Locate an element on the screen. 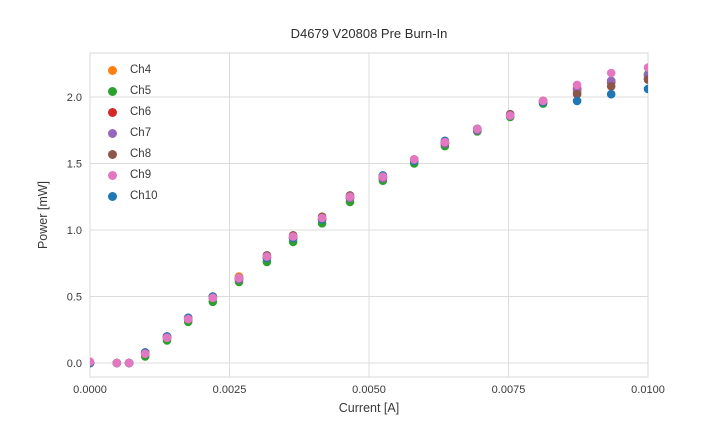  legend-label-ch7: Ch7 is located at coordinates (141, 133).